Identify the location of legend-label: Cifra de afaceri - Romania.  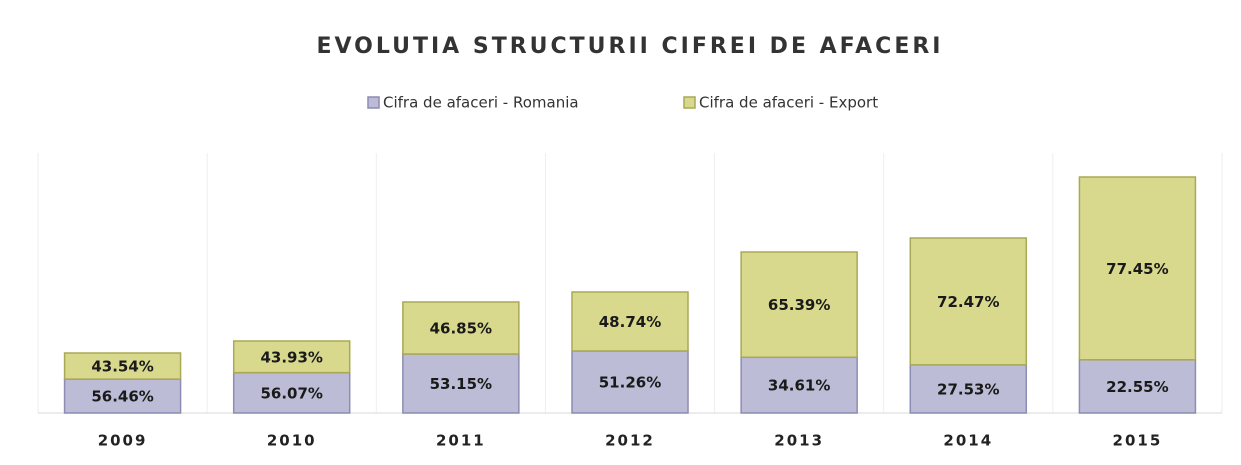
(481, 103).